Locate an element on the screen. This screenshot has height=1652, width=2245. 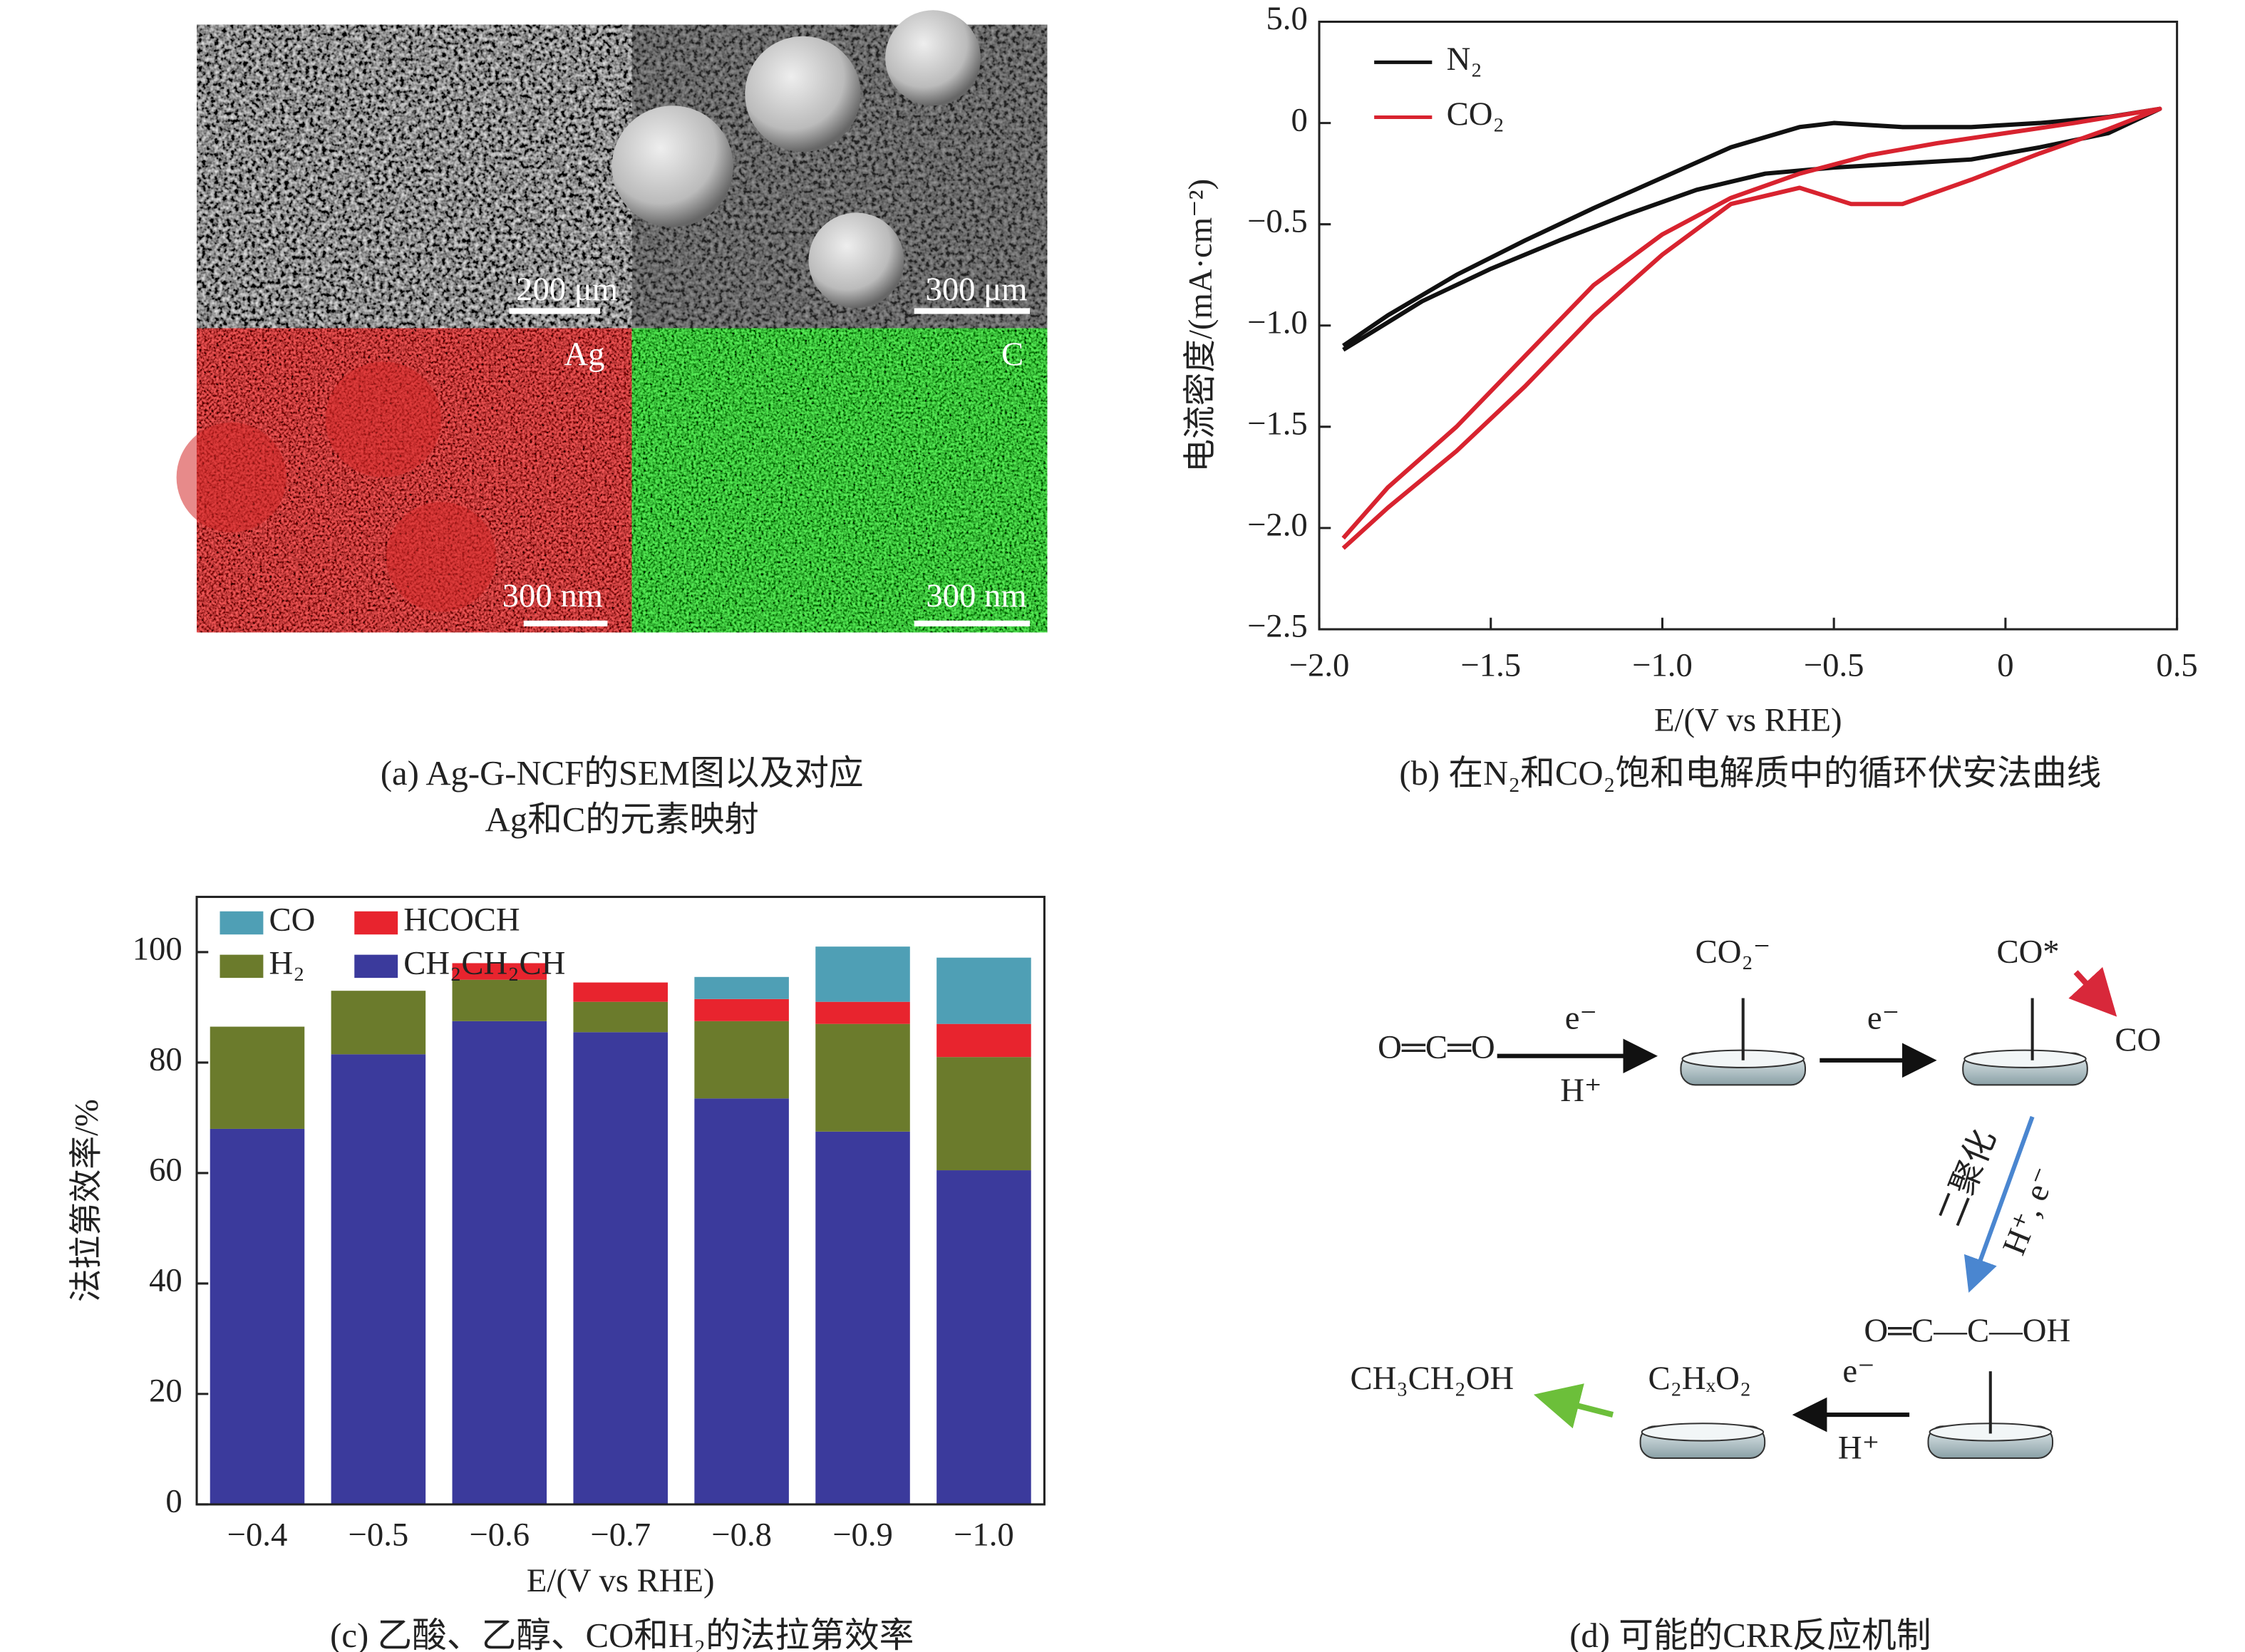
x-tick-label: 0.5 is located at coordinates (2176, 665).